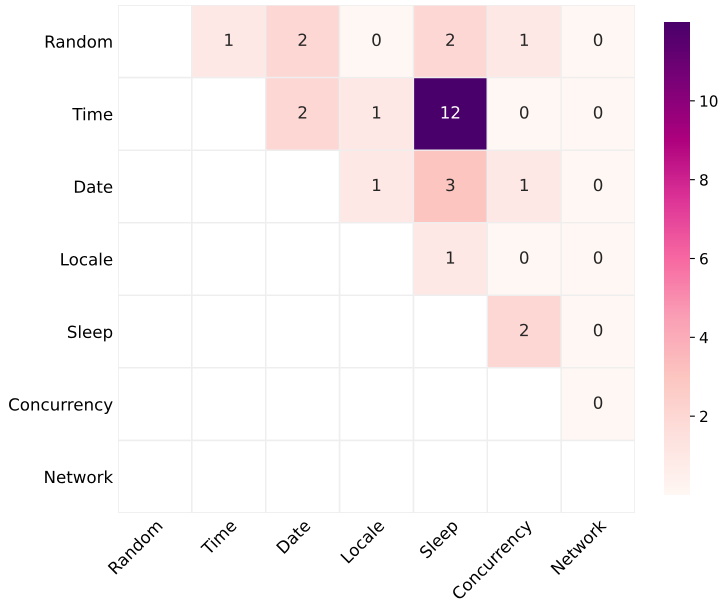  What do you see at coordinates (86, 259) in the screenshot?
I see `y-tick-label: Locale` at bounding box center [86, 259].